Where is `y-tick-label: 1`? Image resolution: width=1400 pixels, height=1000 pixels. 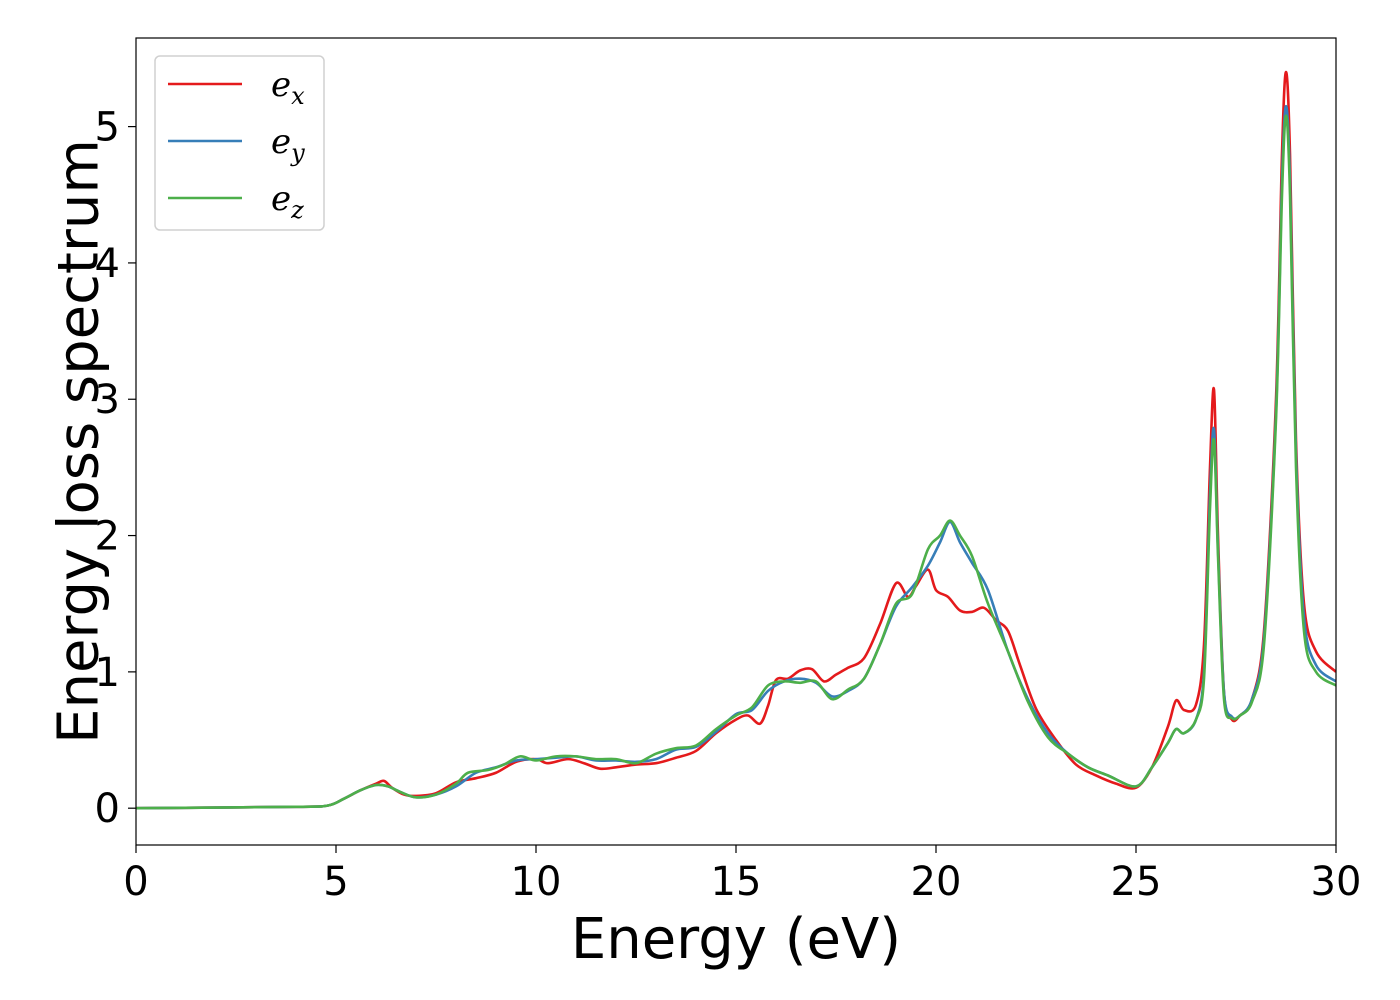 y-tick-label: 1 is located at coordinates (107, 673).